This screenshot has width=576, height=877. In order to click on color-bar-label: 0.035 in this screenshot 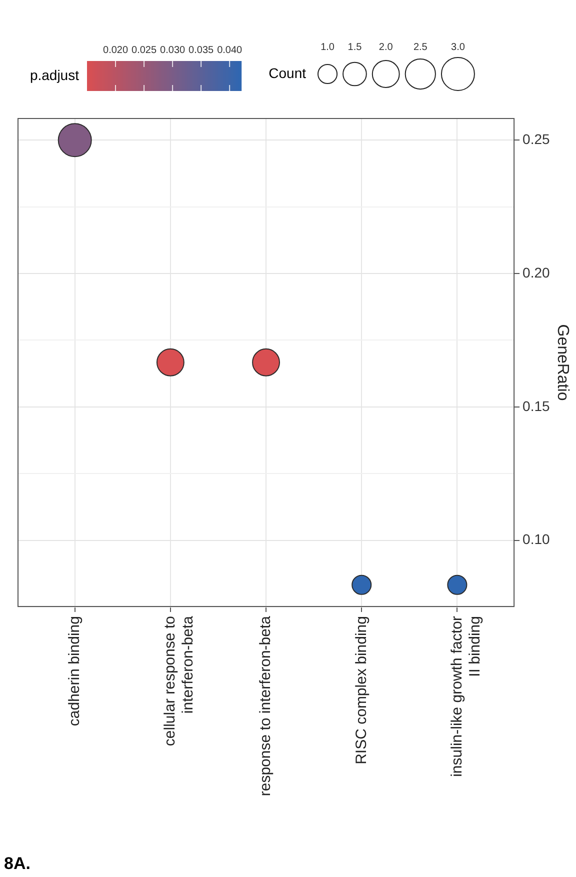, I will do `click(201, 50)`.